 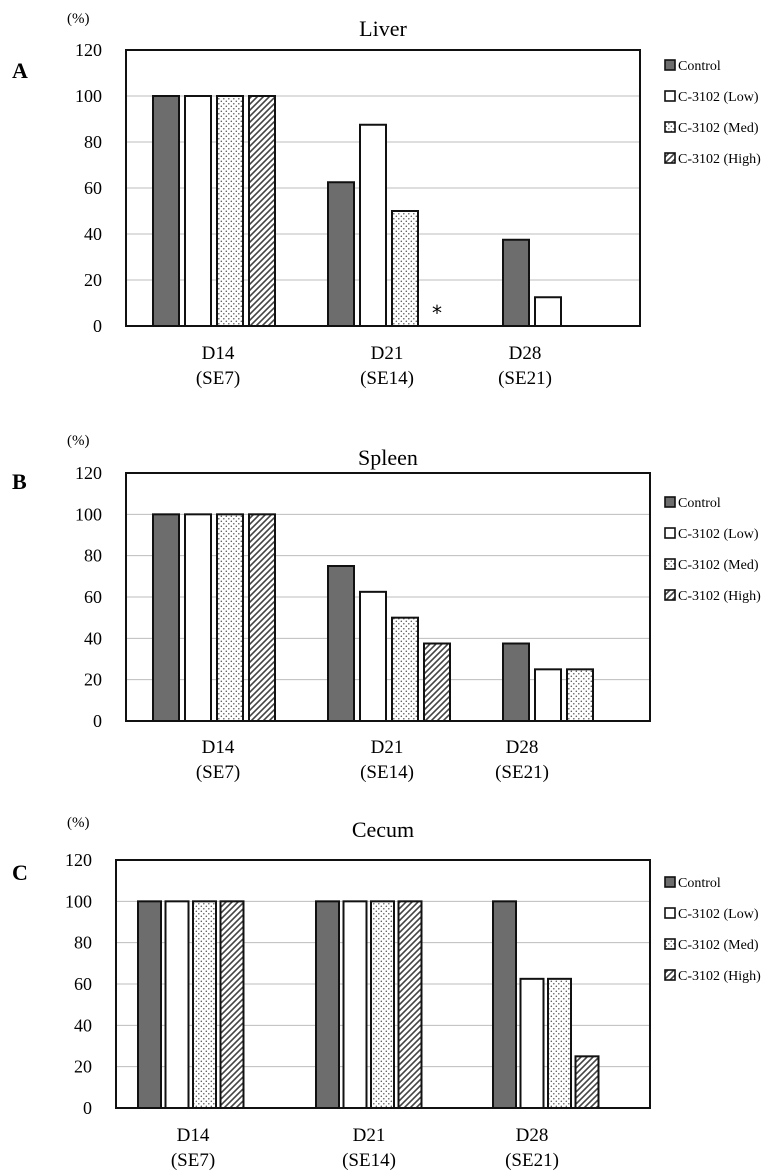 What do you see at coordinates (383, 28) in the screenshot?
I see `chart-title: Liver` at bounding box center [383, 28].